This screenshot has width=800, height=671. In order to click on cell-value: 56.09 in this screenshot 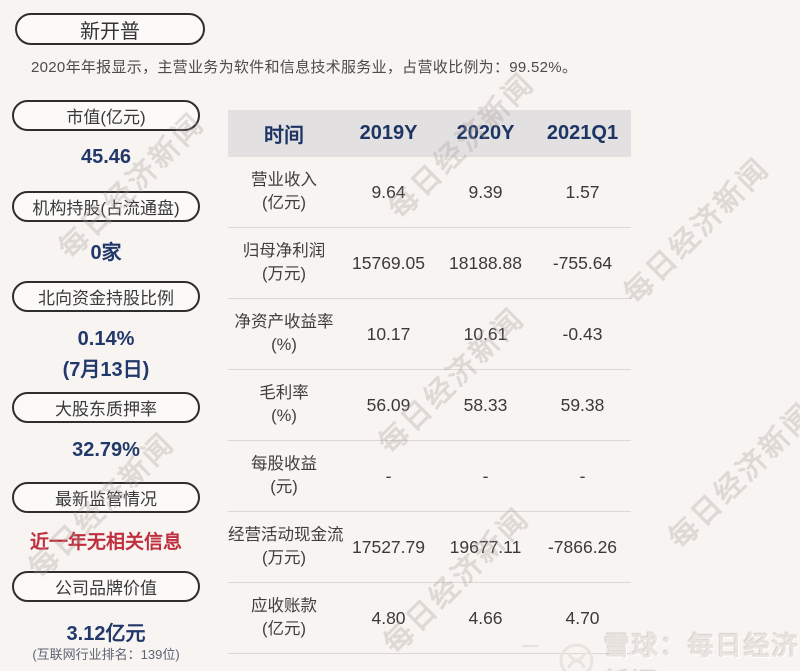, I will do `click(388, 404)`.